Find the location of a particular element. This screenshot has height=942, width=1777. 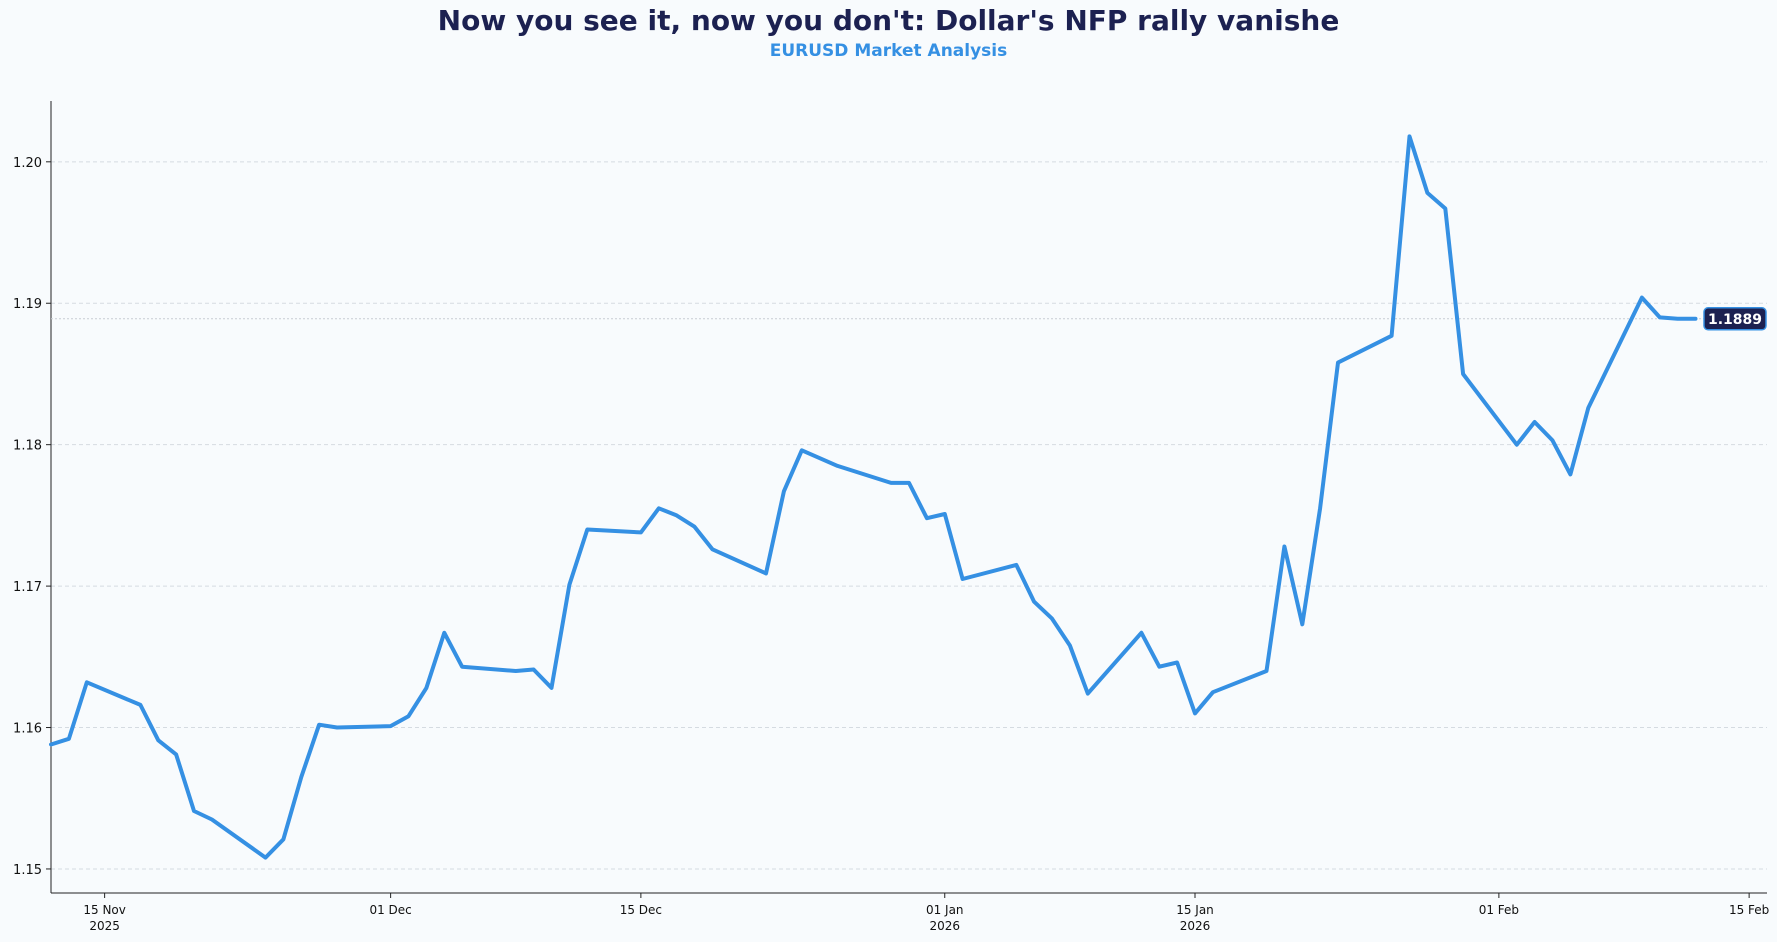

x-tick-label: 01 Jan is located at coordinates (945, 910).